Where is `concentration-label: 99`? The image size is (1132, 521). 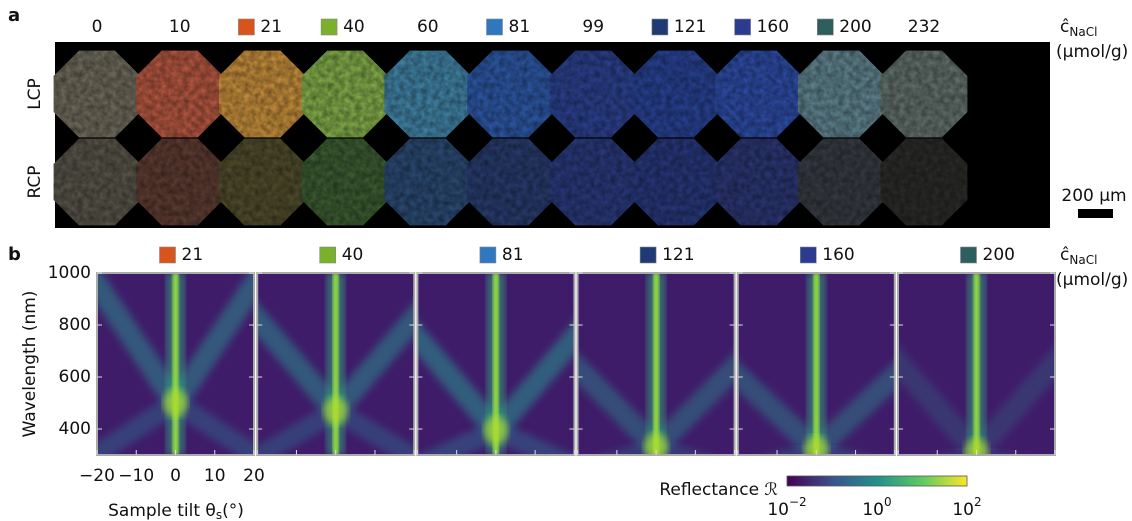
concentration-label: 99 is located at coordinates (593, 27).